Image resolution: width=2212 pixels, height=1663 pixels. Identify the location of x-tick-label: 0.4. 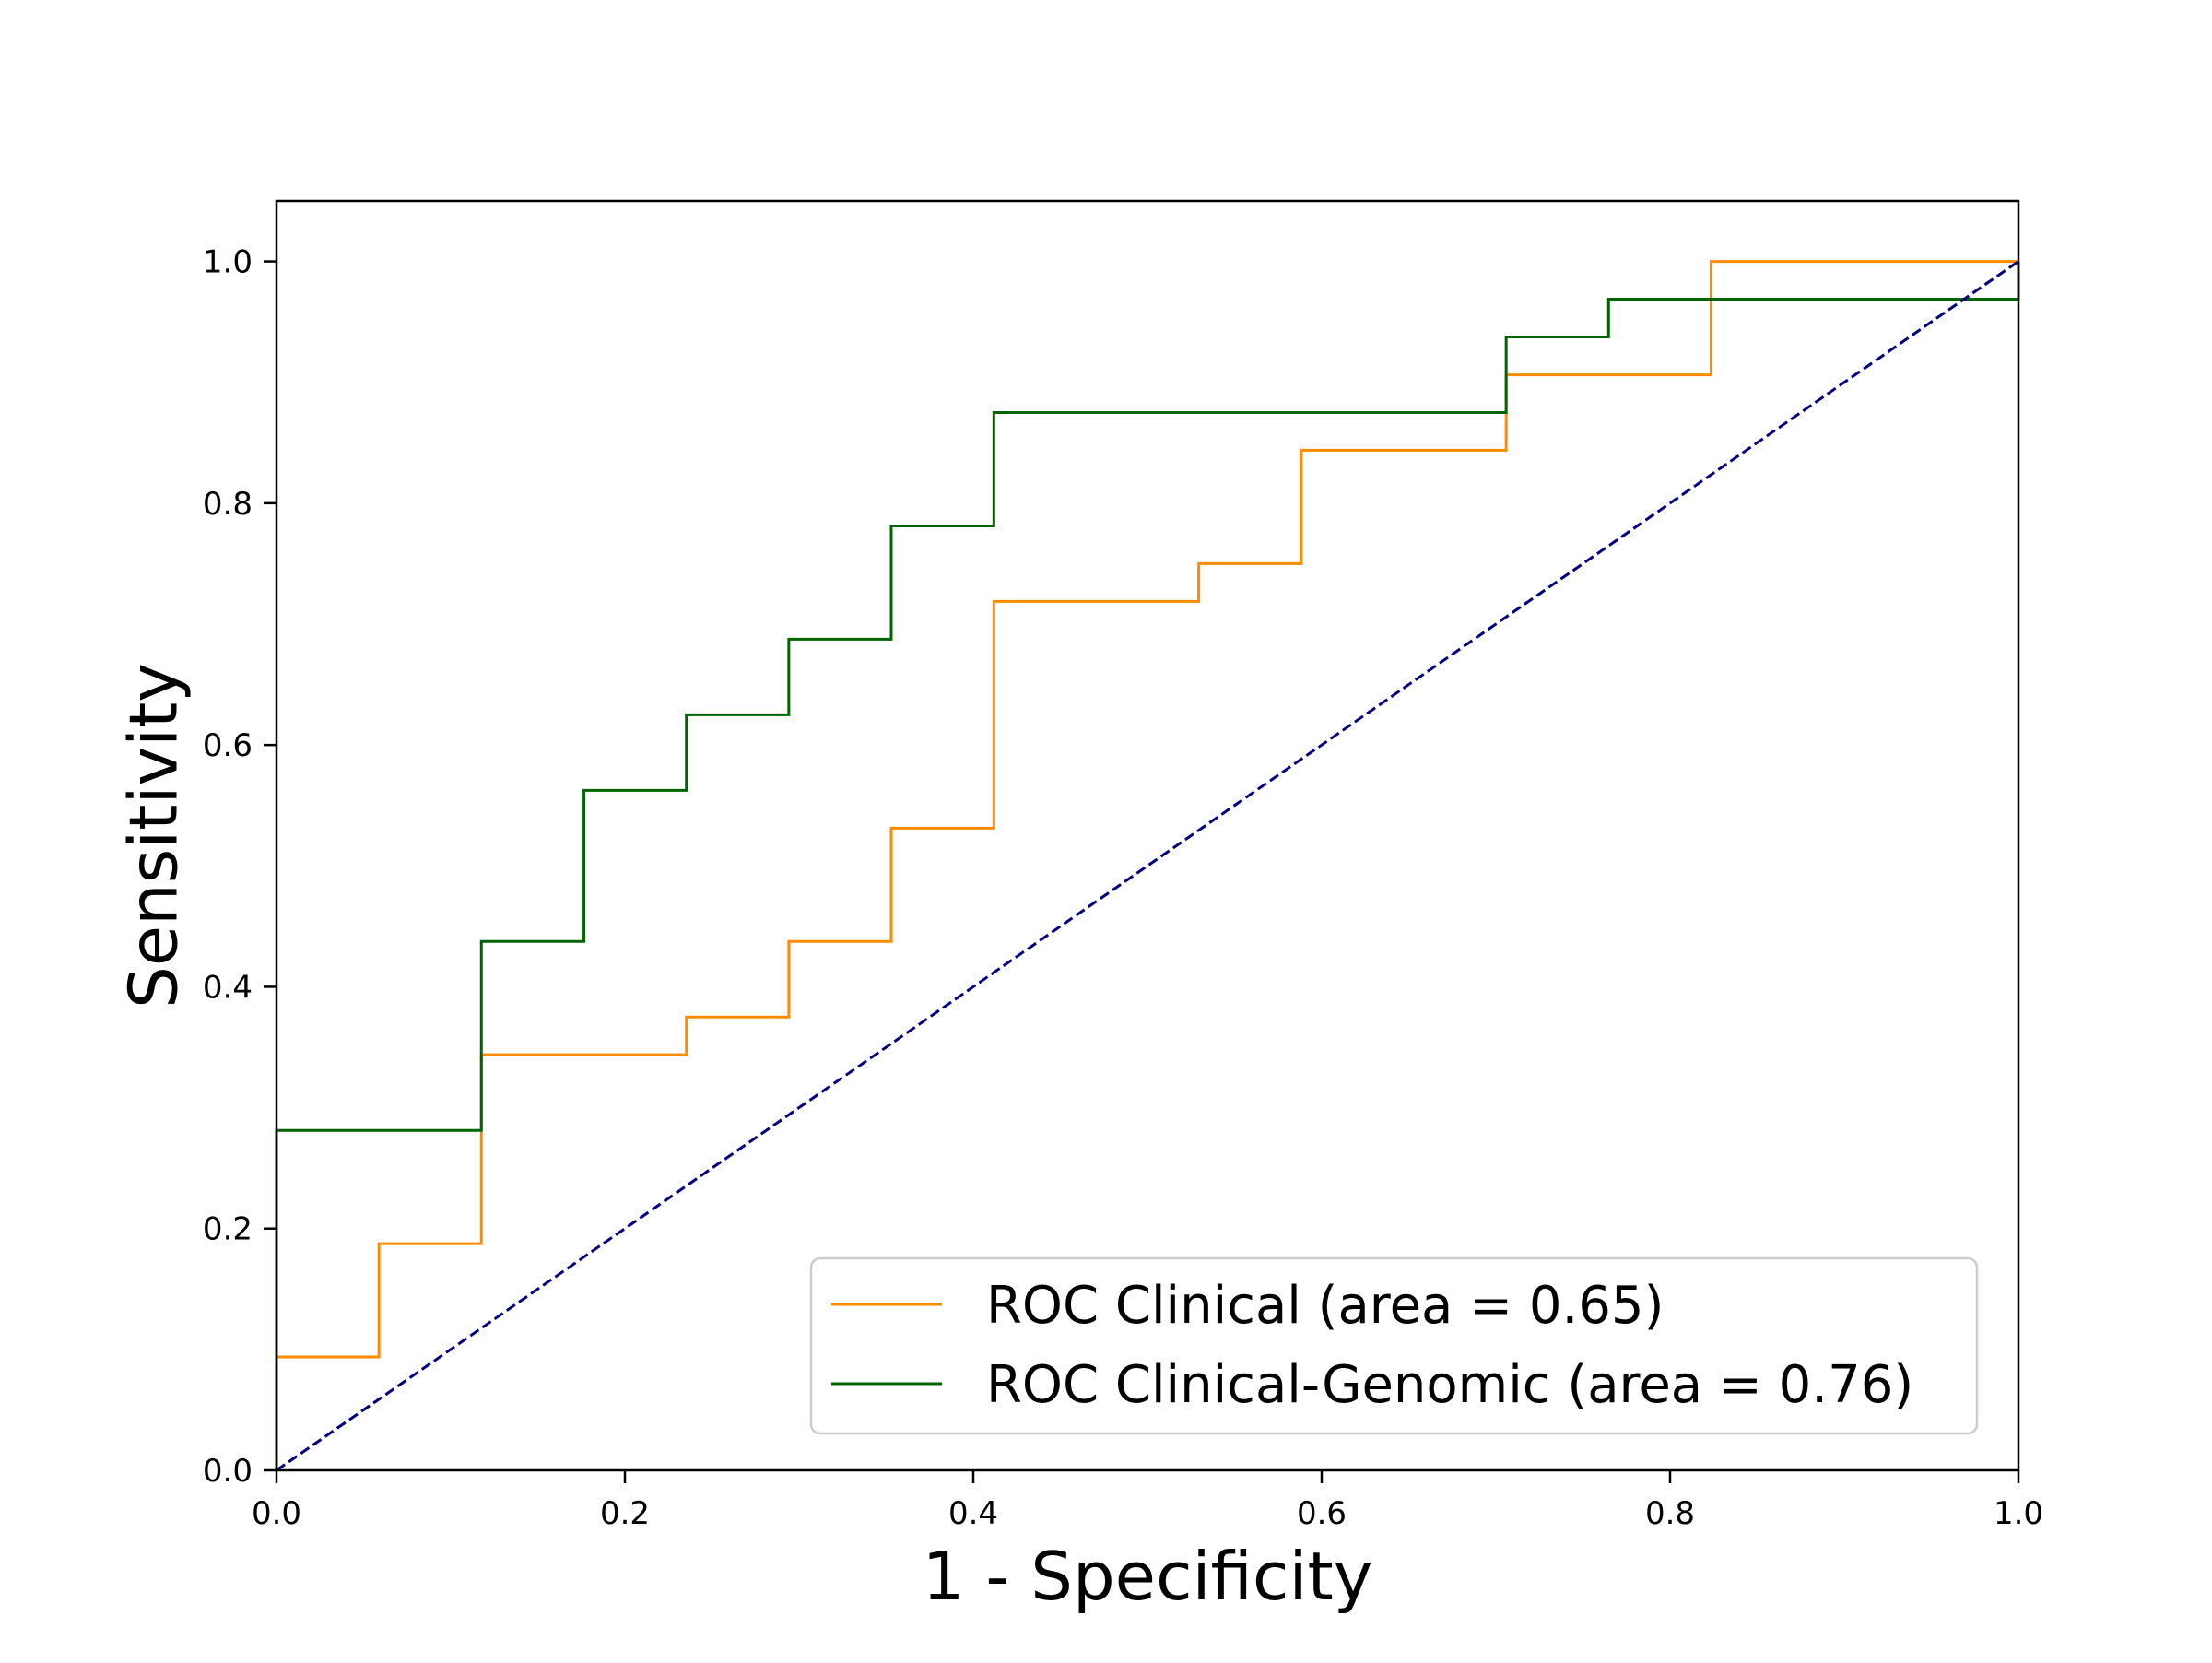
(973, 1513).